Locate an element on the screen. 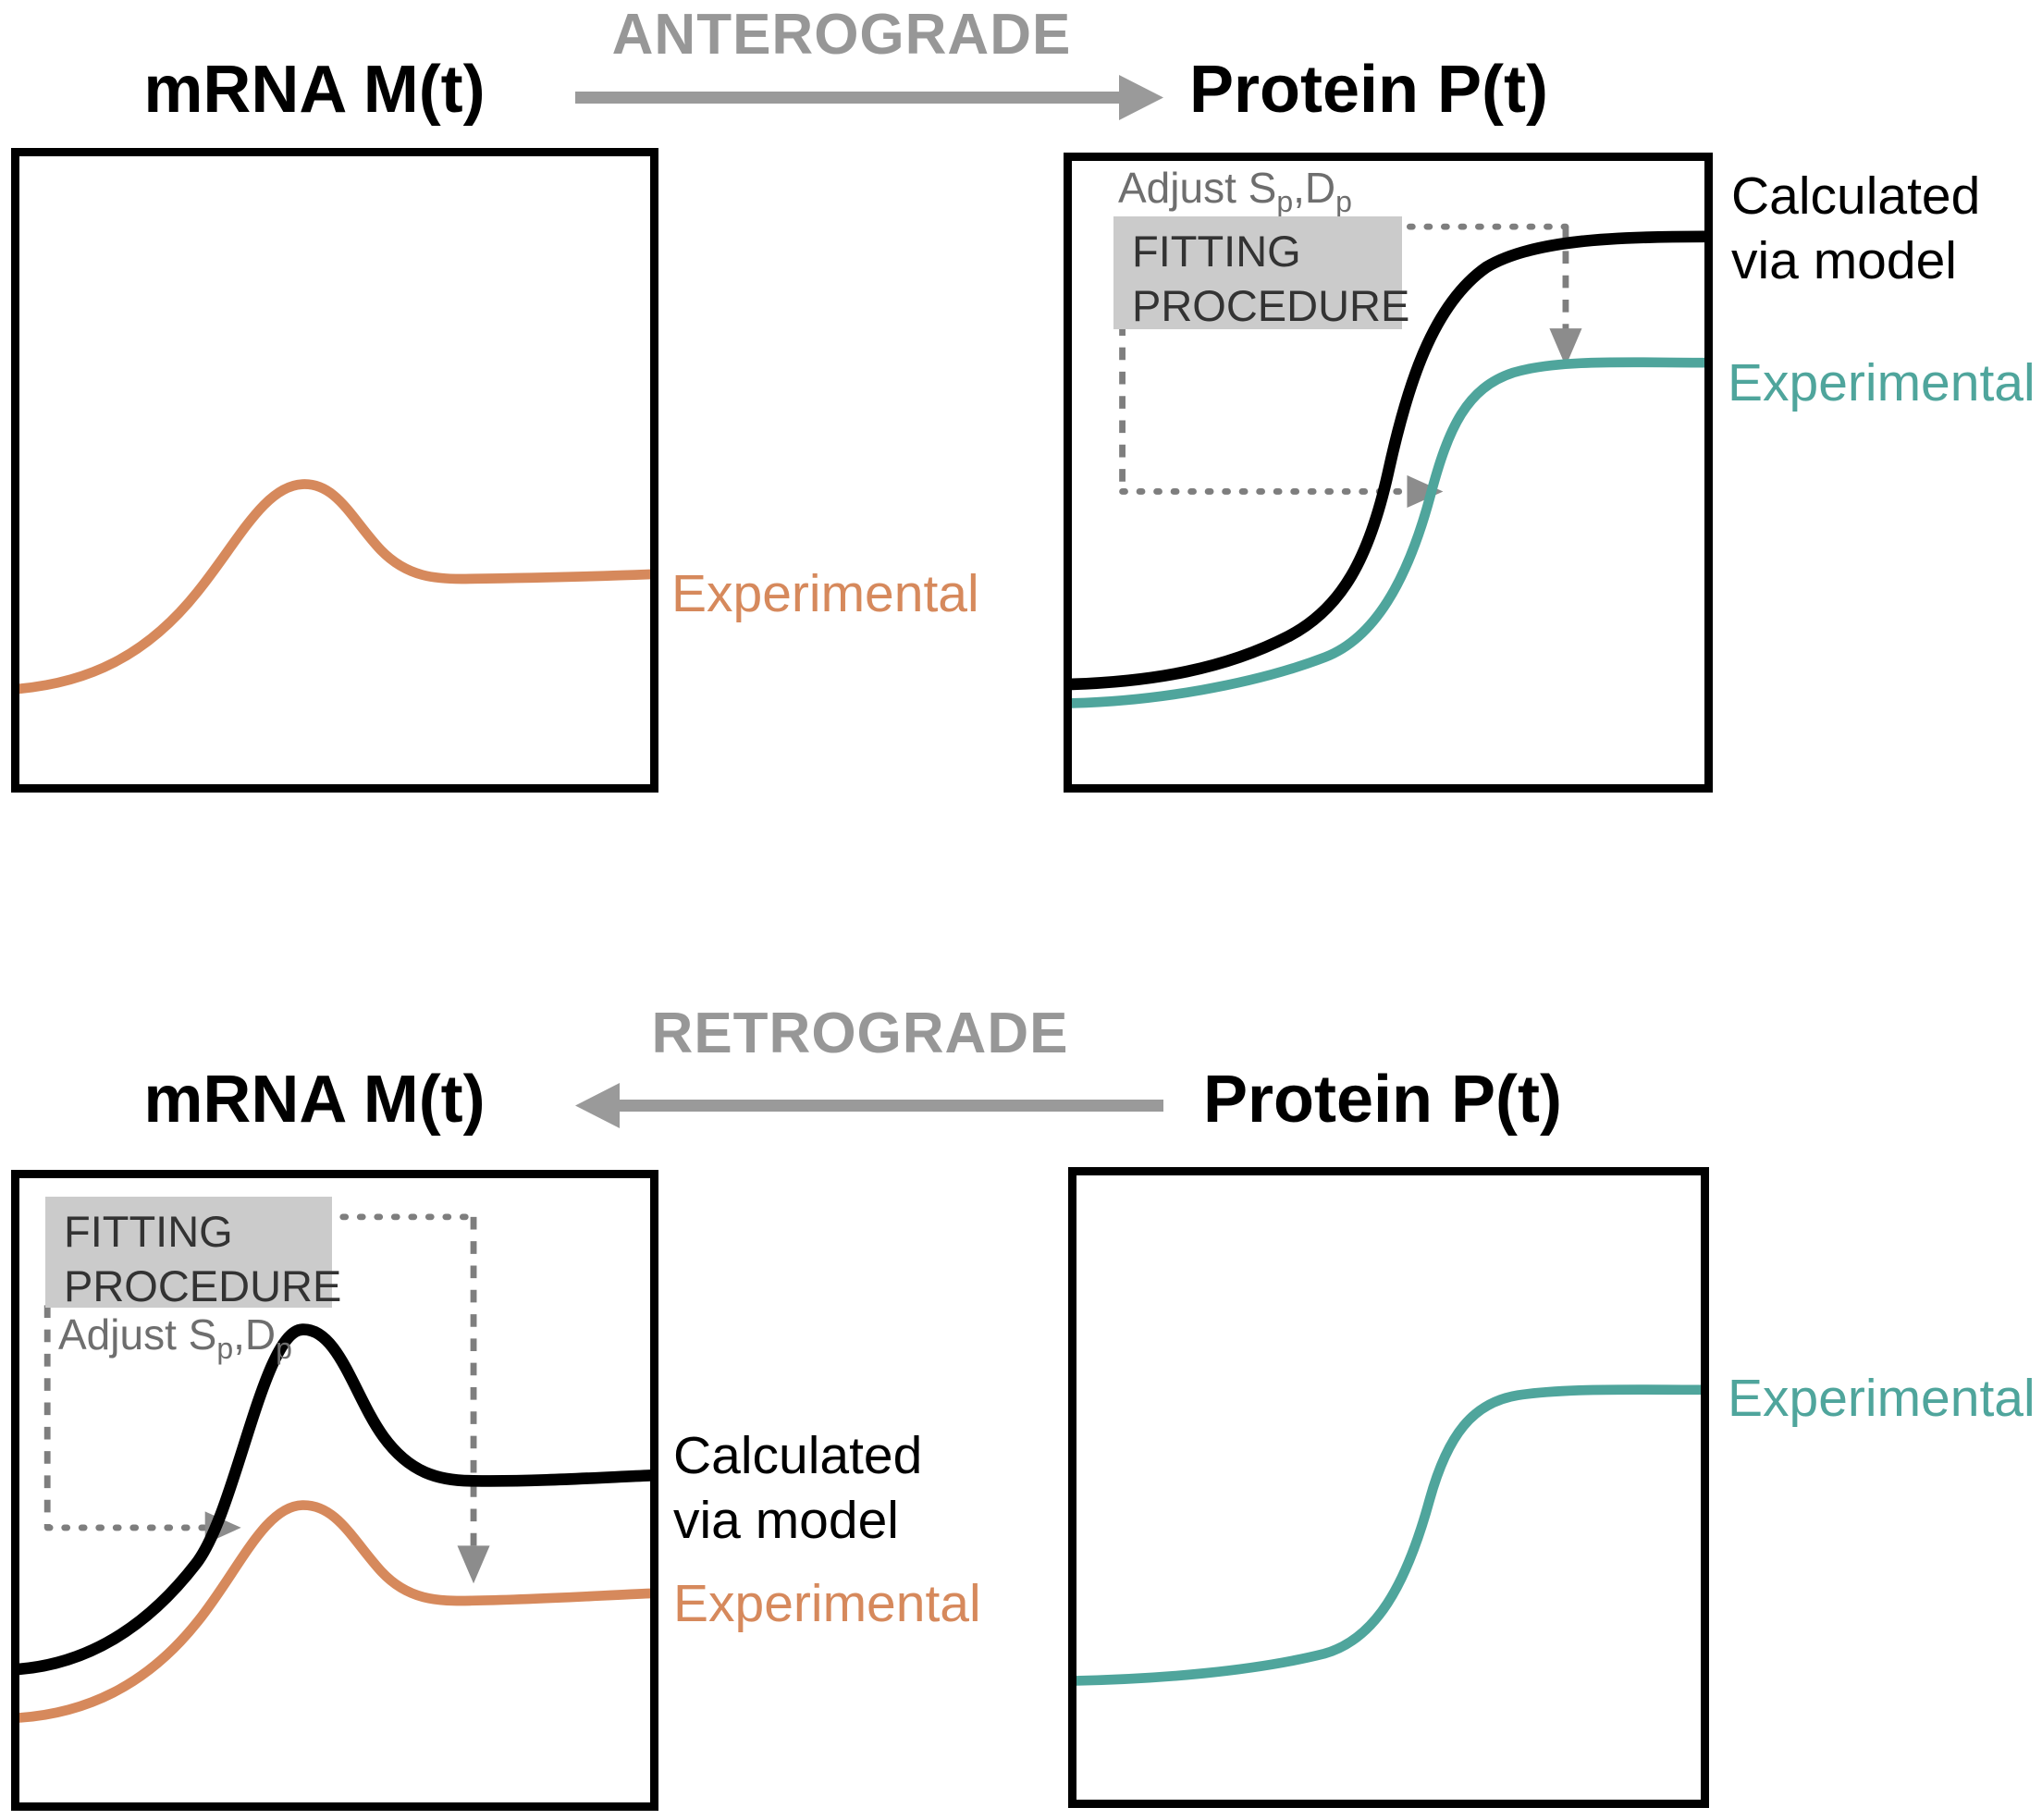 The width and height of the screenshot is (2042, 1820). anterograde-mrna-experimental-label: Experimental is located at coordinates (825, 593).